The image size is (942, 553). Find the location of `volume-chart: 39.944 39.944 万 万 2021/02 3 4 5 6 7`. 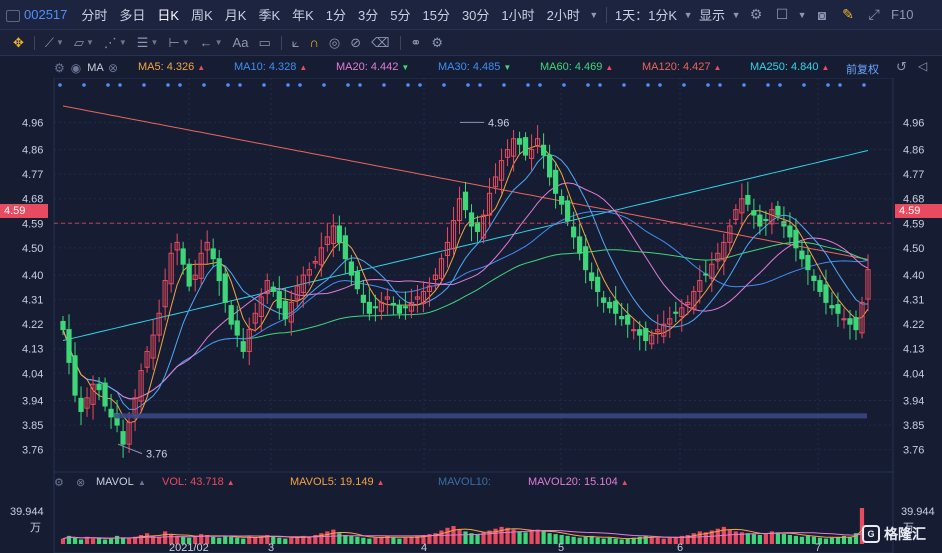

volume-chart: 39.944 39.944 万 万 2021/02 3 4 5 6 7 is located at coordinates (471, 512).